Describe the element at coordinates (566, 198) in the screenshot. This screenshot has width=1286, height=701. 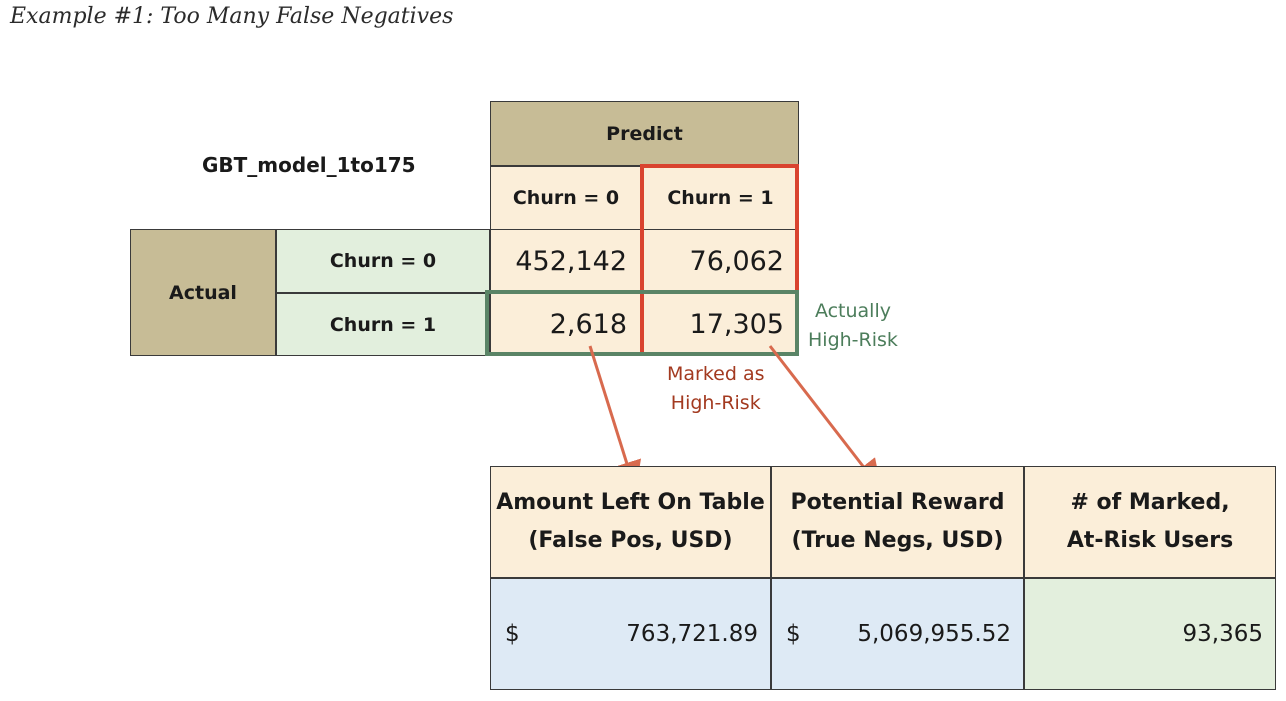
I see `predicted-churn-0-header: Churn = 0` at that location.